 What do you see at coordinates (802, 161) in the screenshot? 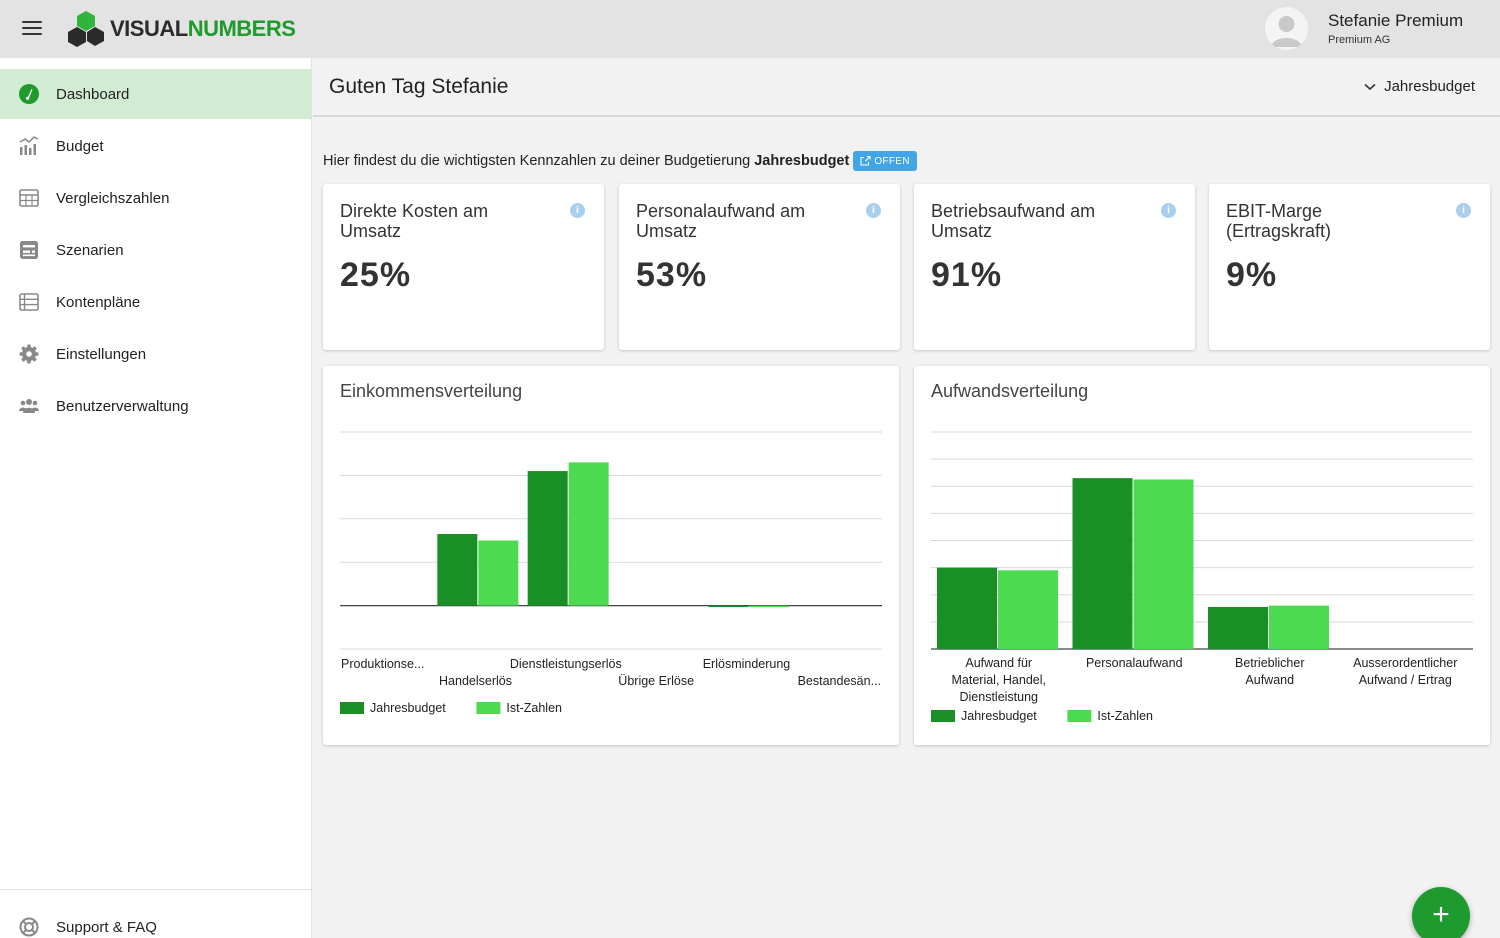
I see `intro-budget-name: Jahresbudget` at bounding box center [802, 161].